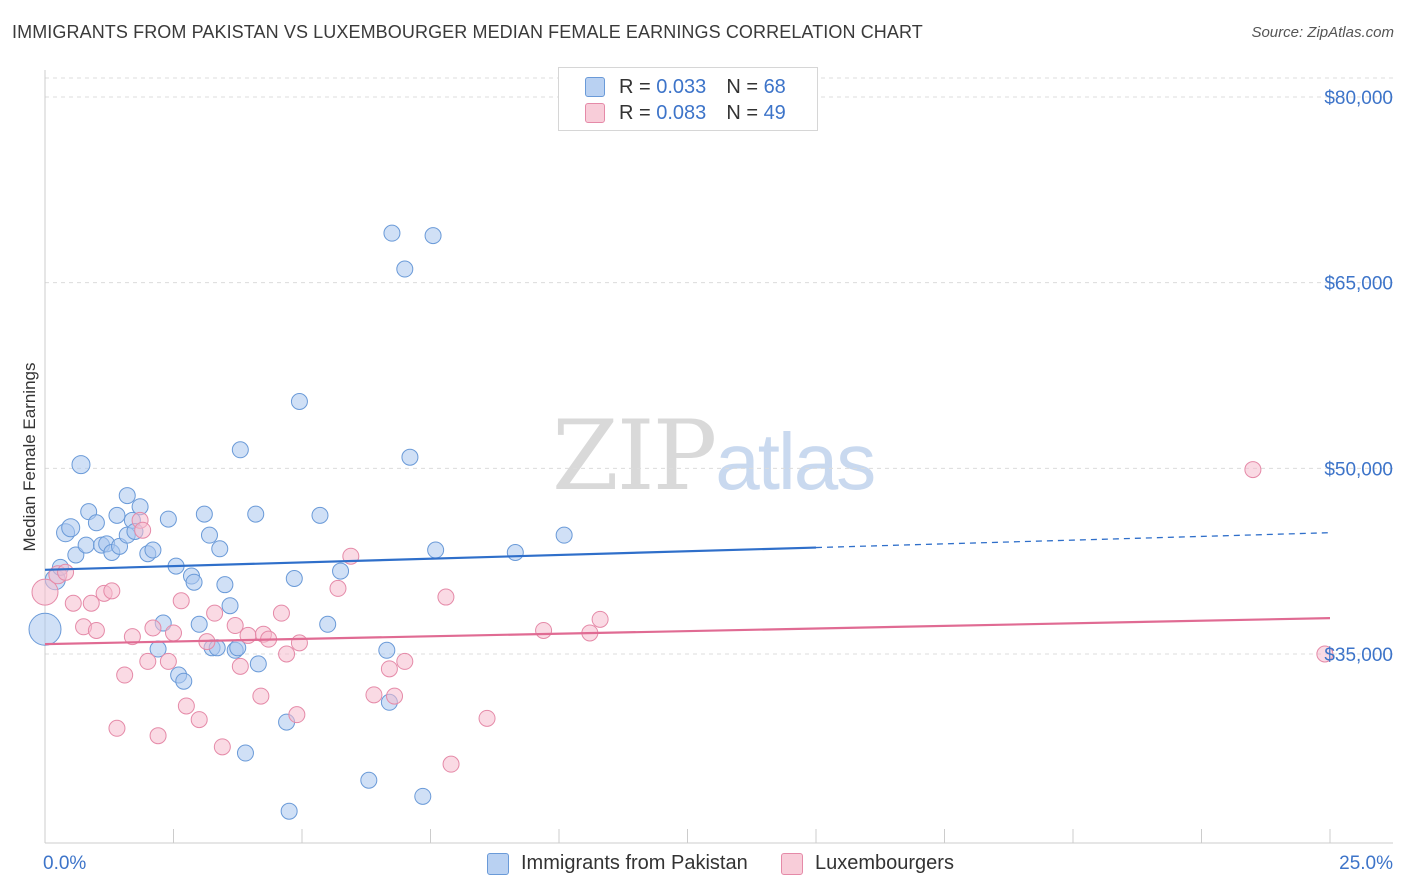 The height and width of the screenshot is (892, 1406). Describe the element at coordinates (792, 863) in the screenshot. I see `series-swatch-pink` at that location.